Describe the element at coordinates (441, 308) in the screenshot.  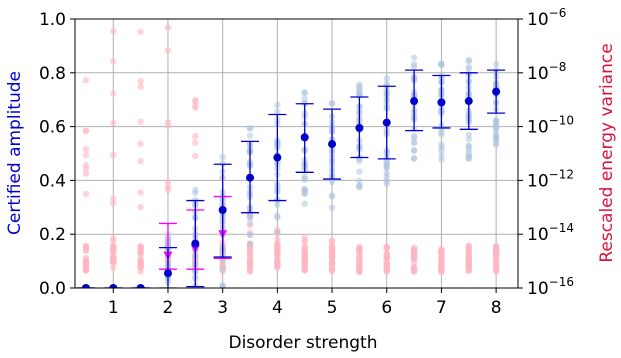
I see `x-tick-label: 7` at that location.